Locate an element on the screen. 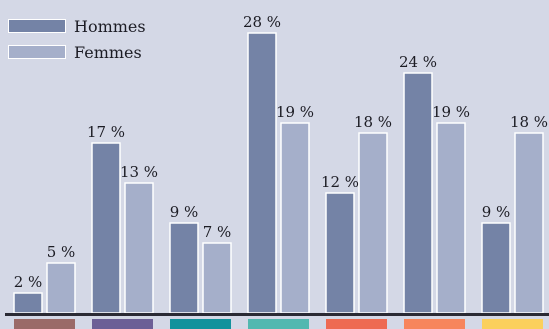 This screenshot has height=329, width=549. legend: Hommes Femmes is located at coordinates (77, 43).